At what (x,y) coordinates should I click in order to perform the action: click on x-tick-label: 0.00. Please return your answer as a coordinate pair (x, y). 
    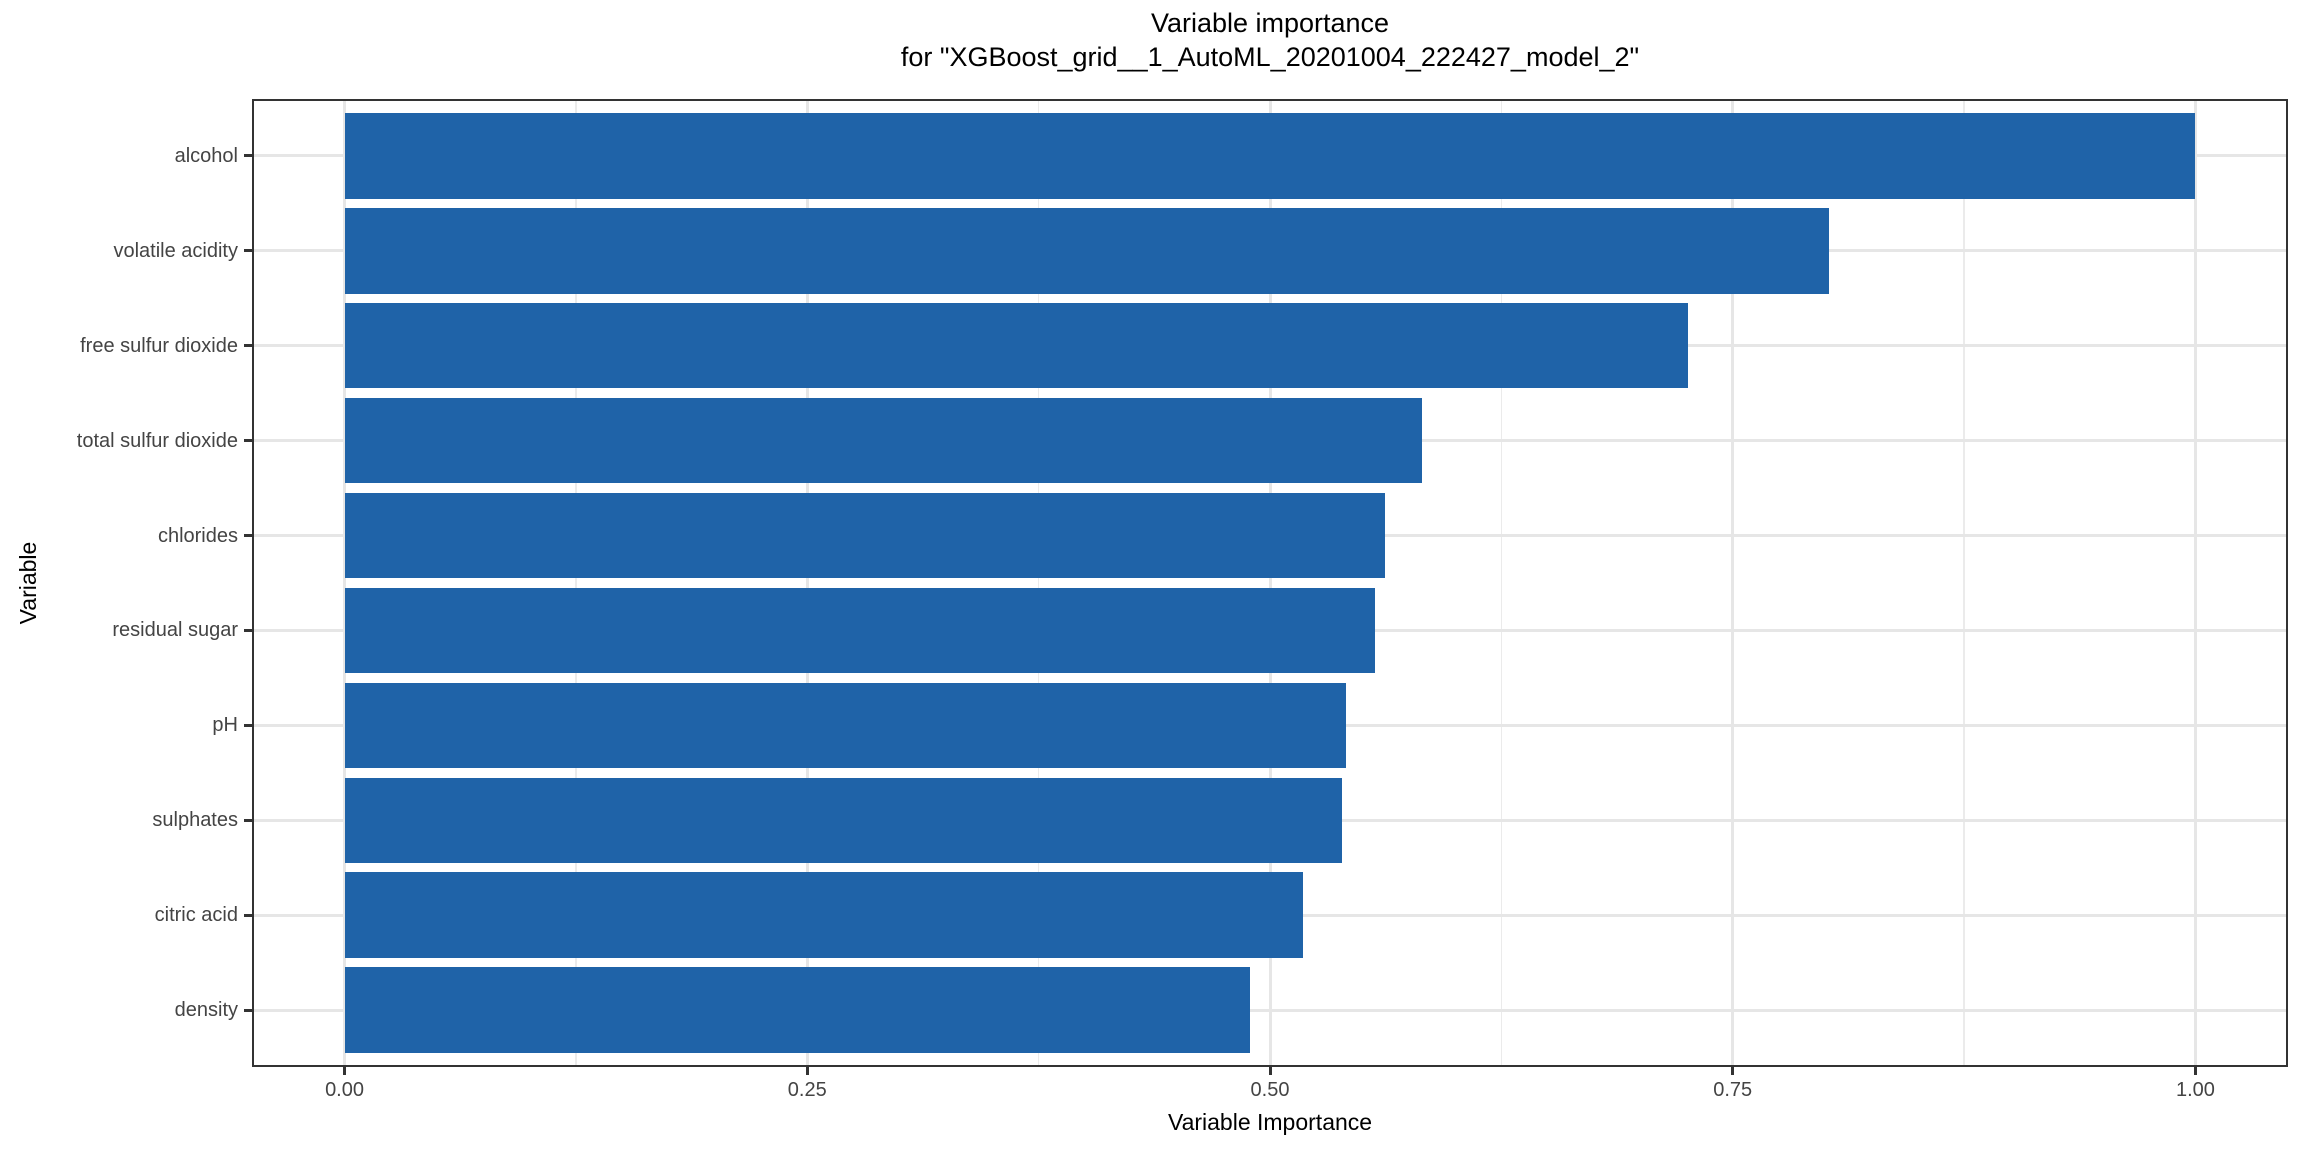
    Looking at the image, I should click on (344, 1090).